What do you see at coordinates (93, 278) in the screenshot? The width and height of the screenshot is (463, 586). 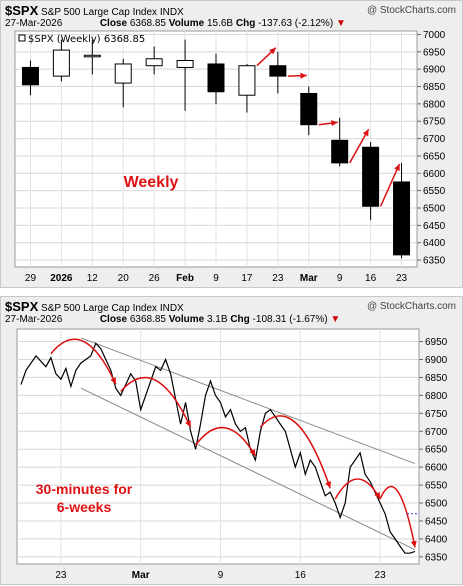 I see `x-tick-label: 12` at bounding box center [93, 278].